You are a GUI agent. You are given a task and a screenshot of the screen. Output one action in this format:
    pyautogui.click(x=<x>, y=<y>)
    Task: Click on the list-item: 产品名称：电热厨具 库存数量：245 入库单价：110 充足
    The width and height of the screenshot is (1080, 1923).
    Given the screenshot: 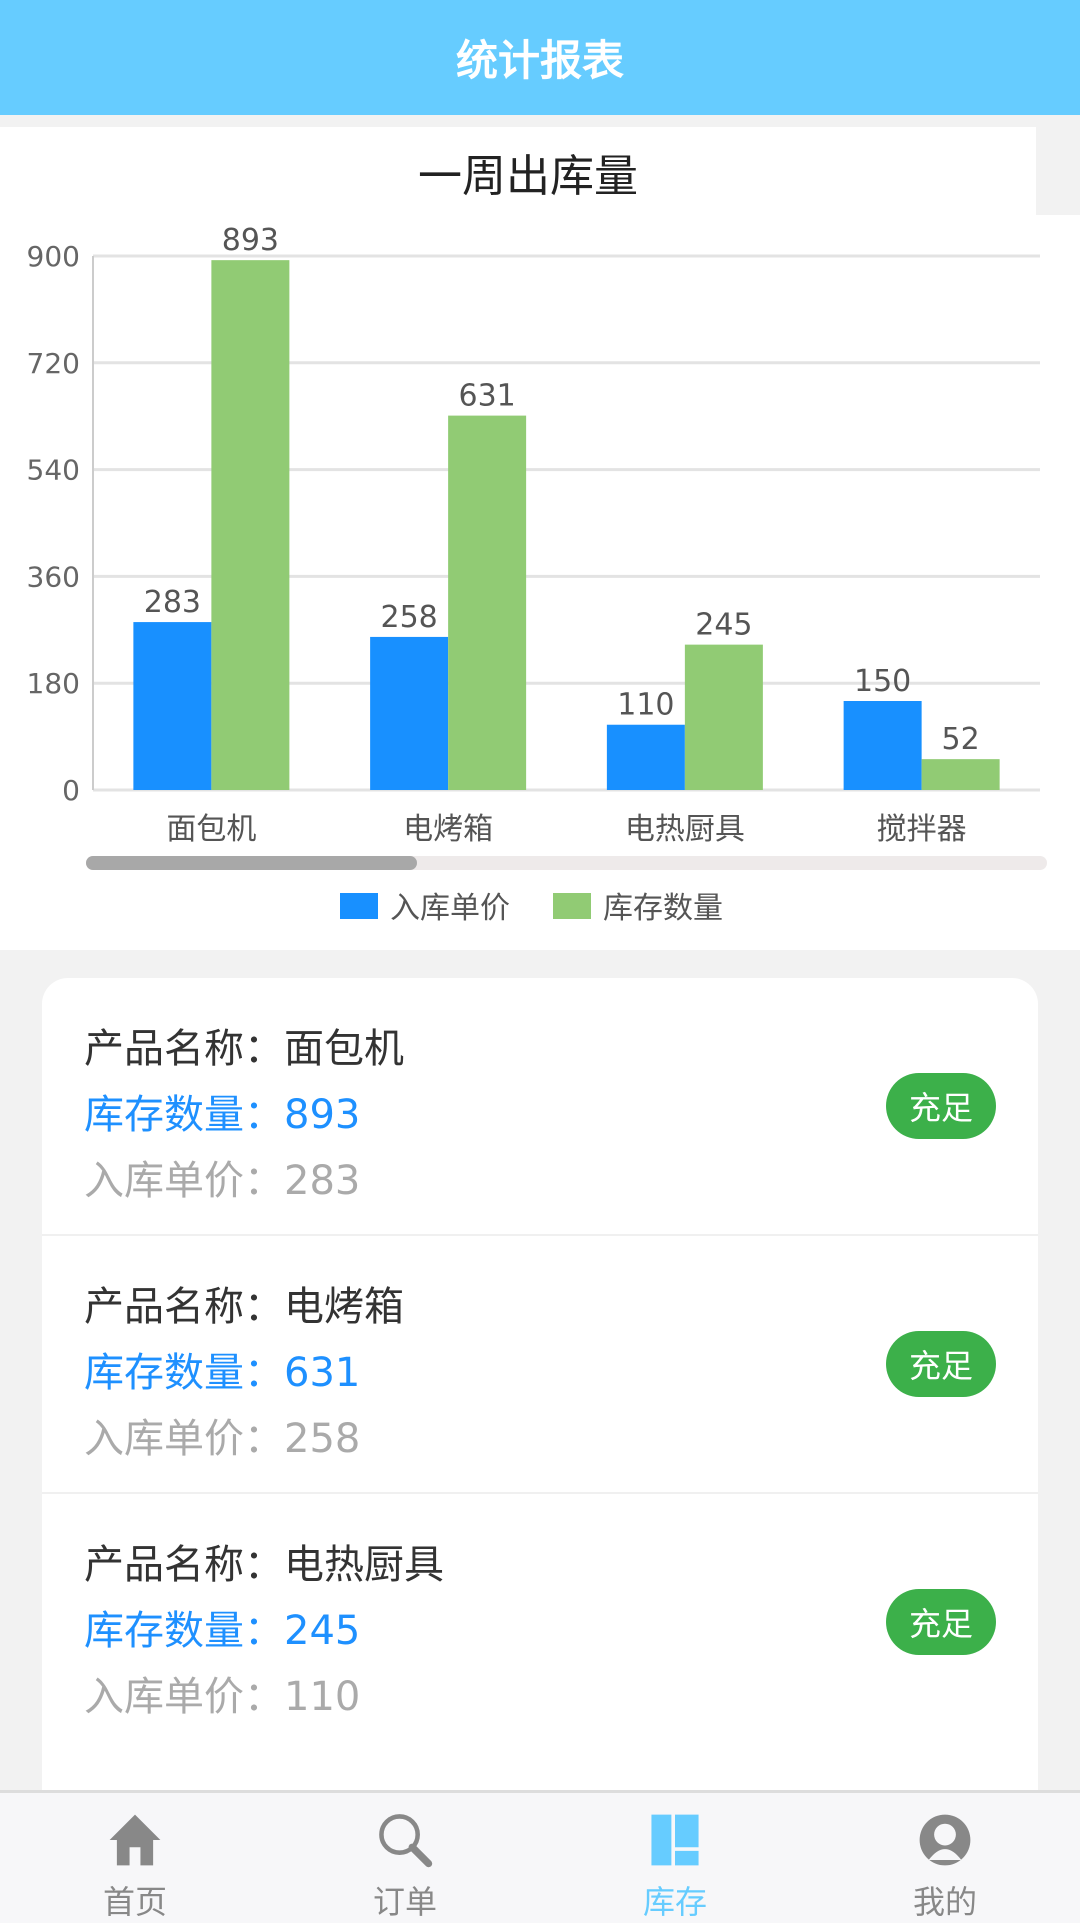 What is the action you would take?
    pyautogui.click(x=540, y=1623)
    